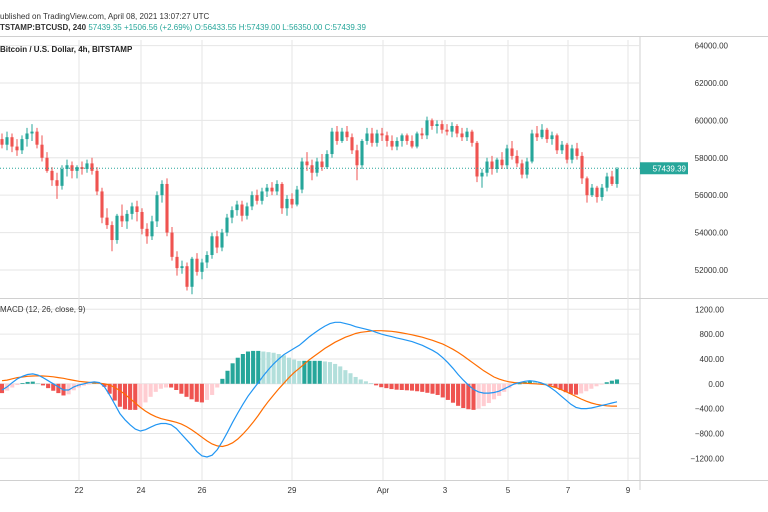 Image resolution: width=768 pixels, height=512 pixels. I want to click on time-tick-label: 26, so click(202, 490).